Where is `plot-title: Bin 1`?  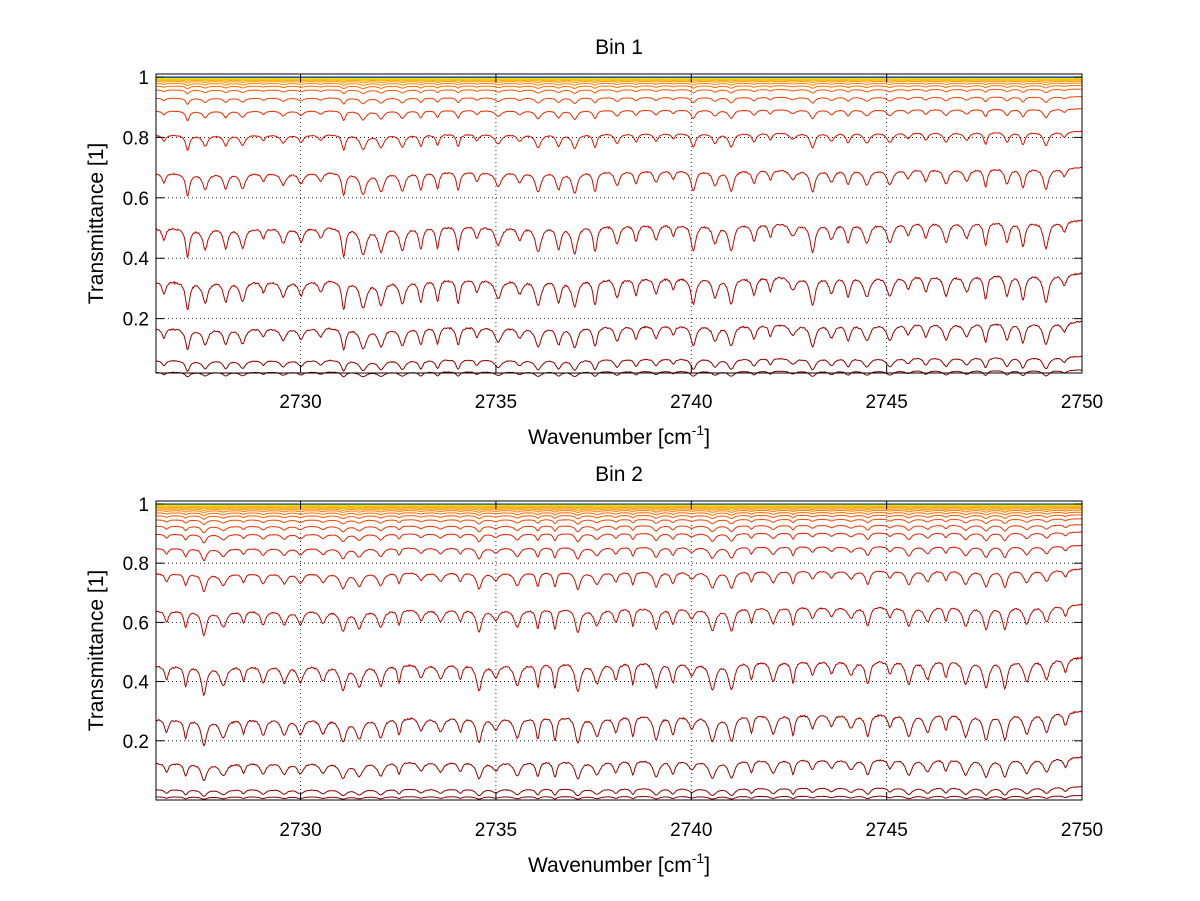
plot-title: Bin 1 is located at coordinates (619, 47).